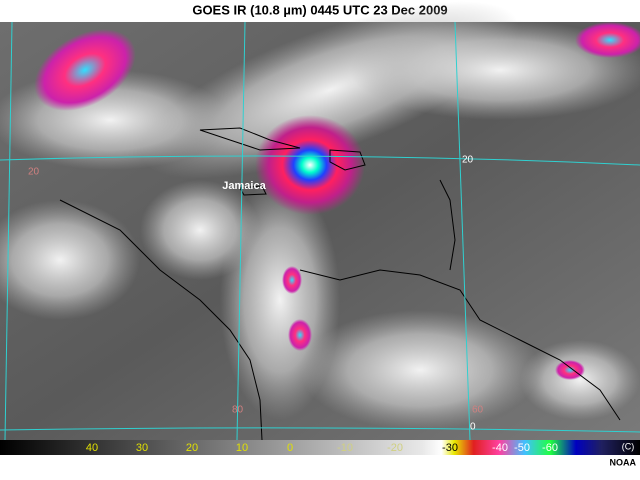 The height and width of the screenshot is (480, 640). Describe the element at coordinates (550, 448) in the screenshot. I see `colorbar-label: -60` at that location.